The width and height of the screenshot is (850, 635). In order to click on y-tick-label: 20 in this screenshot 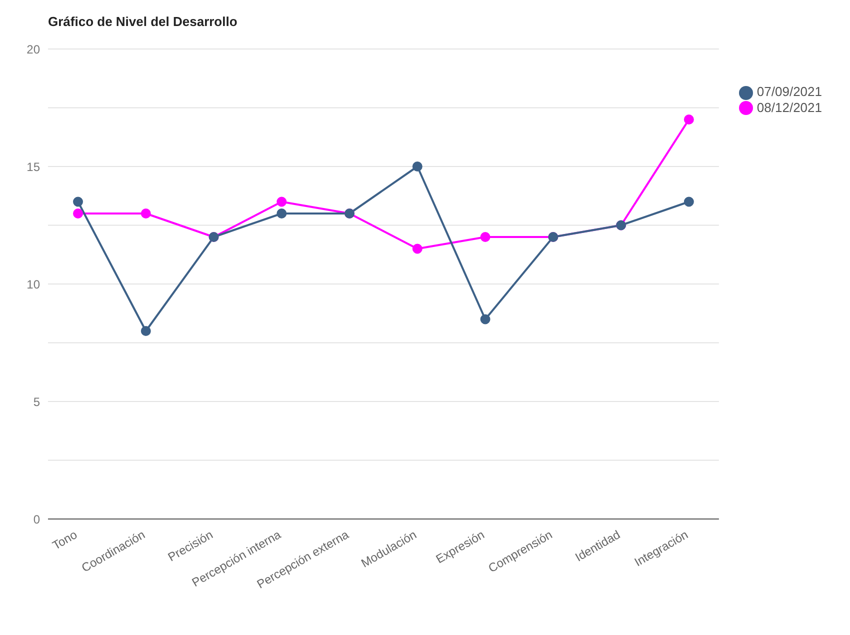, I will do `click(33, 49)`.